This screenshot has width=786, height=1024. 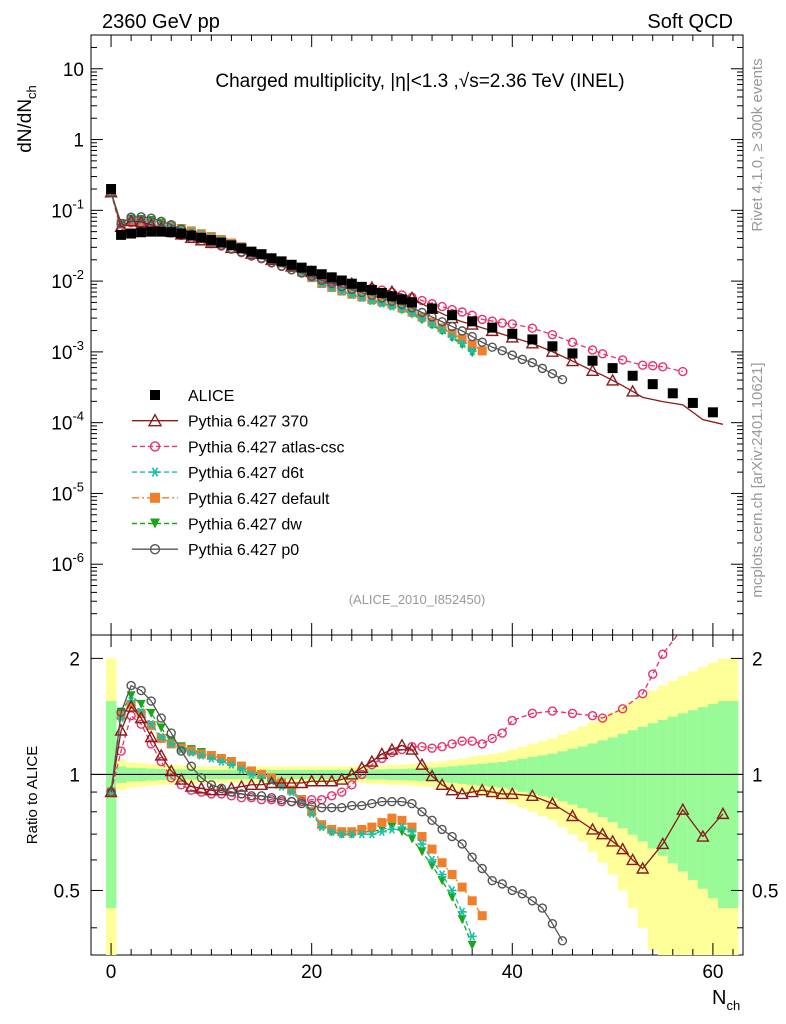 What do you see at coordinates (512, 972) in the screenshot?
I see `x-tick-label: 40` at bounding box center [512, 972].